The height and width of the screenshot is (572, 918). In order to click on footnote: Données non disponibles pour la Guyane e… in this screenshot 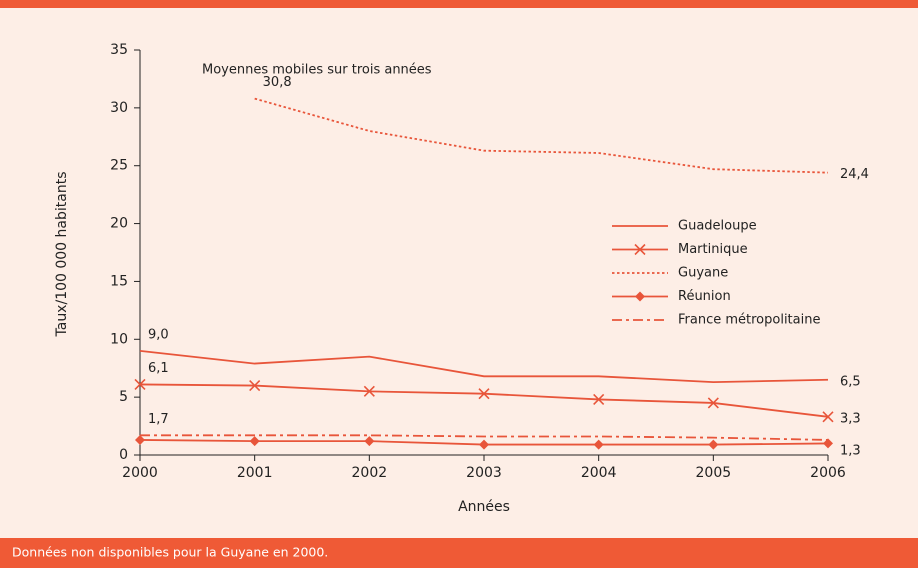, I will do `click(170, 552)`.